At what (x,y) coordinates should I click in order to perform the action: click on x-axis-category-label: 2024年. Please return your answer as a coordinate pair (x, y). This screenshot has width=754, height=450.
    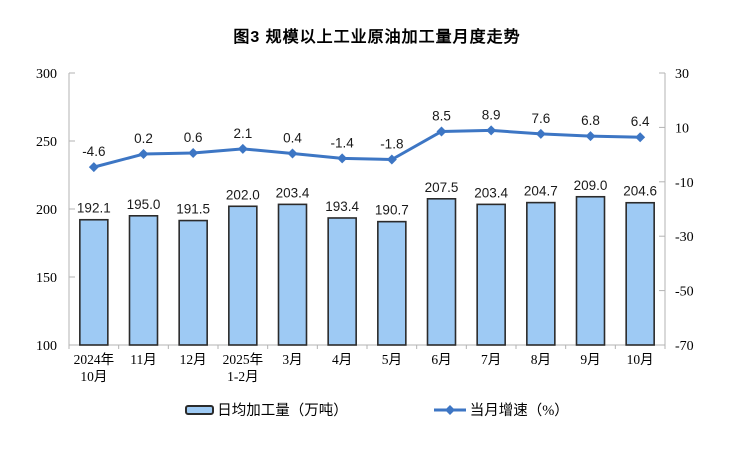
    Looking at the image, I should click on (94, 359).